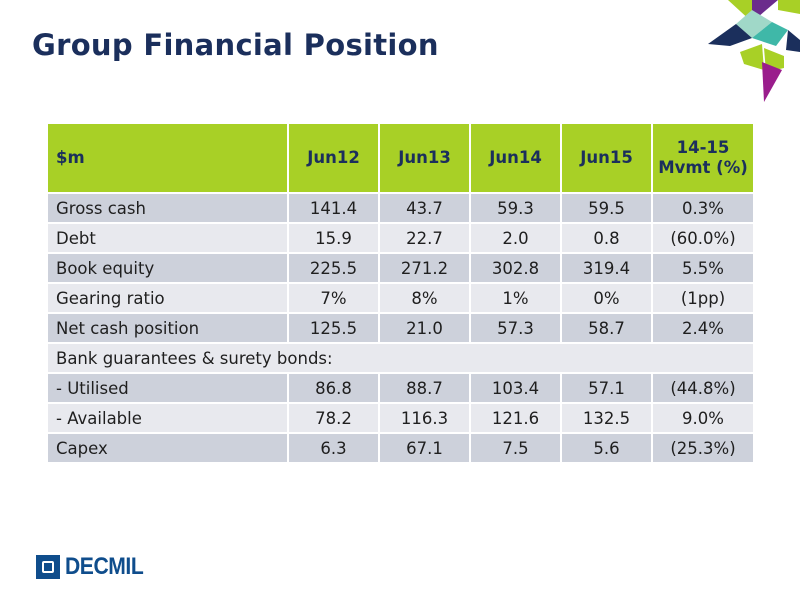 This screenshot has height=600, width=800. I want to click on table-row: Gross cash 141.4 43.7 59.3 59.5 0.3%, so click(400, 208).